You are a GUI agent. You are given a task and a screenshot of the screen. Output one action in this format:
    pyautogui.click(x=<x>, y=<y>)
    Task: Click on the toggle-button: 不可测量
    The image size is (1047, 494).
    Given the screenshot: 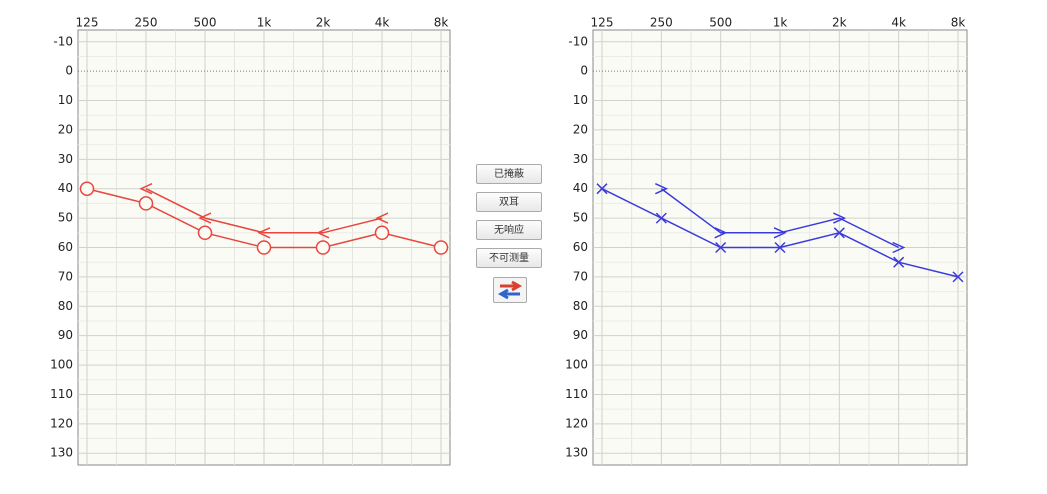 What is the action you would take?
    pyautogui.click(x=509, y=258)
    